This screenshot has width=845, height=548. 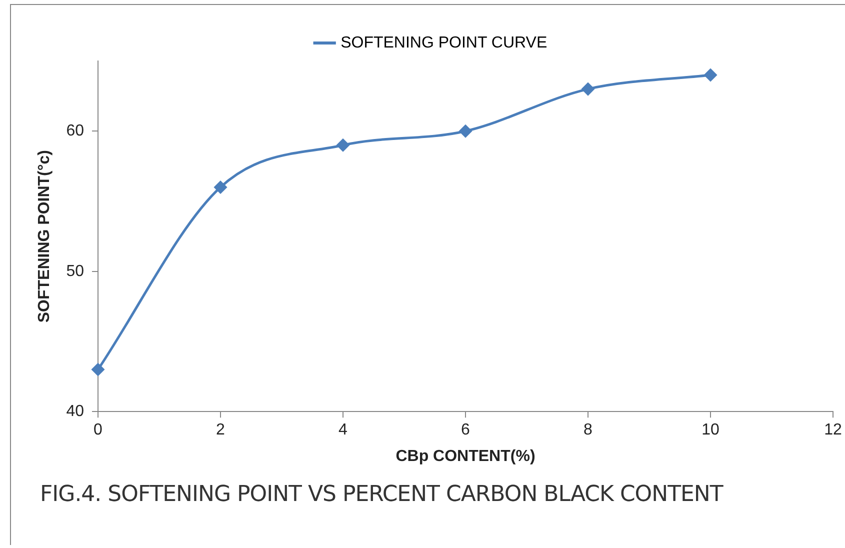 What do you see at coordinates (465, 430) in the screenshot?
I see `x-tick-label: 6` at bounding box center [465, 430].